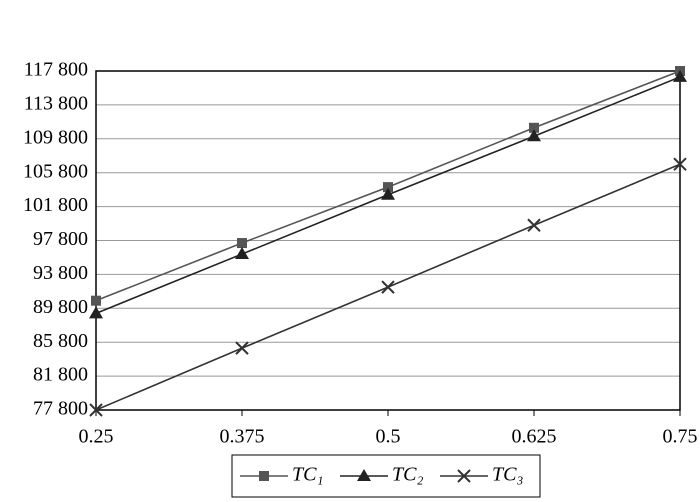 The height and width of the screenshot is (502, 700). What do you see at coordinates (307, 475) in the screenshot?
I see `legend-label: TC₁` at bounding box center [307, 475].